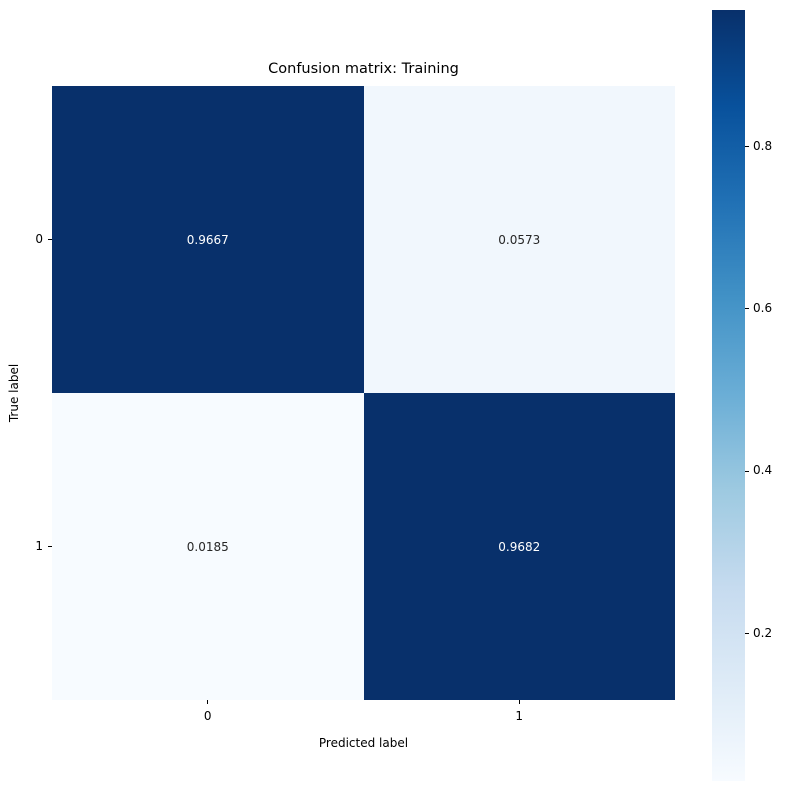  What do you see at coordinates (39, 545) in the screenshot?
I see `y-tick-label: 1` at bounding box center [39, 545].